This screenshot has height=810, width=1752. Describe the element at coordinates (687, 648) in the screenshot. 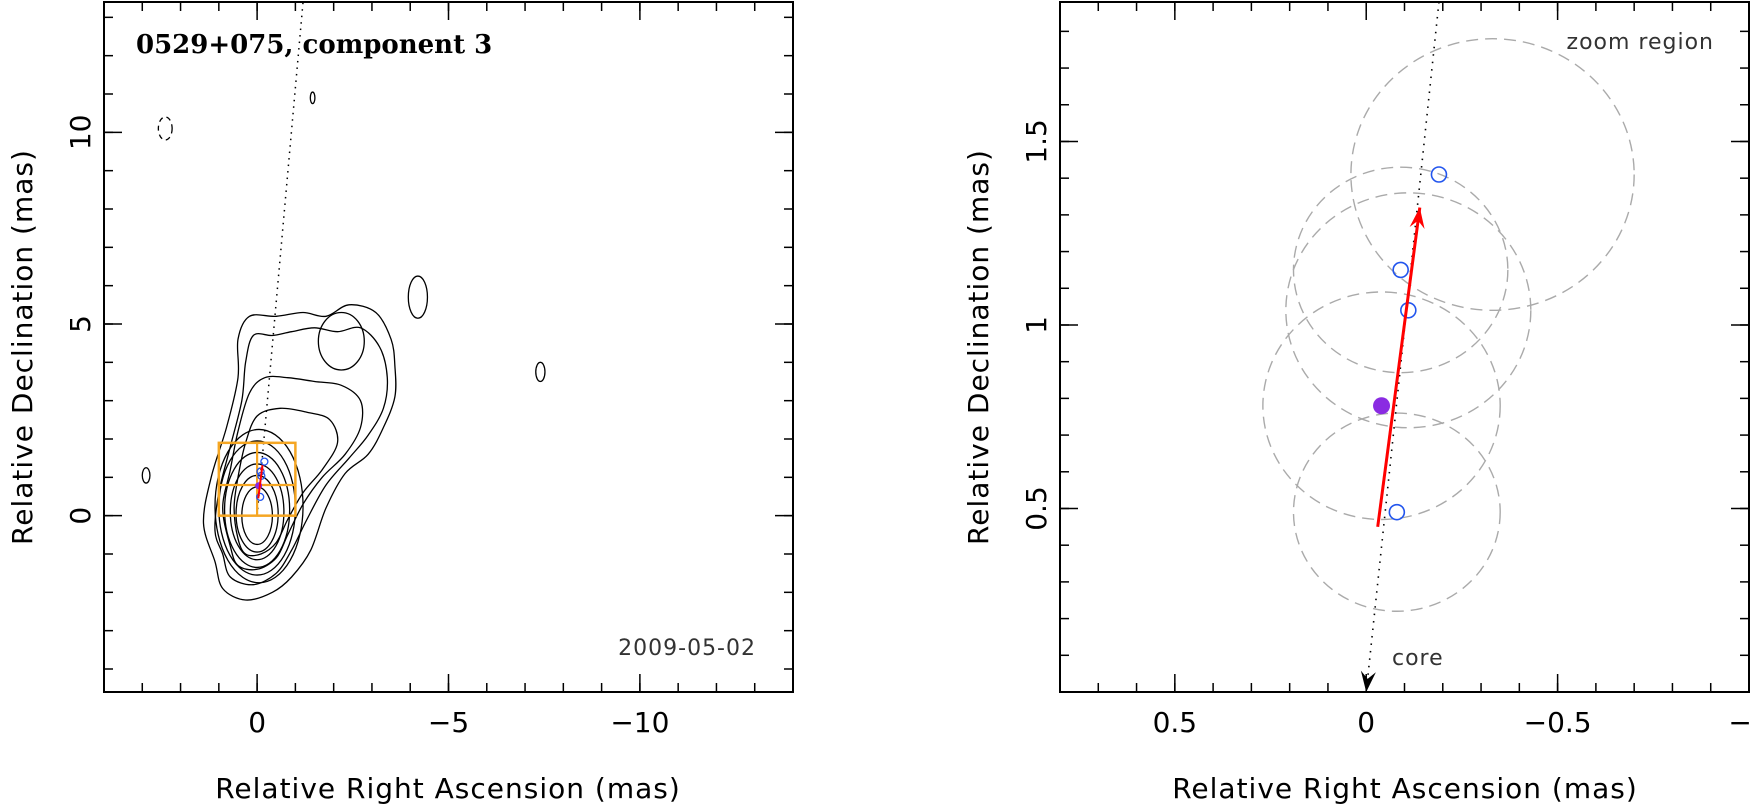

I see `epoch-label: 2009-05-02` at that location.